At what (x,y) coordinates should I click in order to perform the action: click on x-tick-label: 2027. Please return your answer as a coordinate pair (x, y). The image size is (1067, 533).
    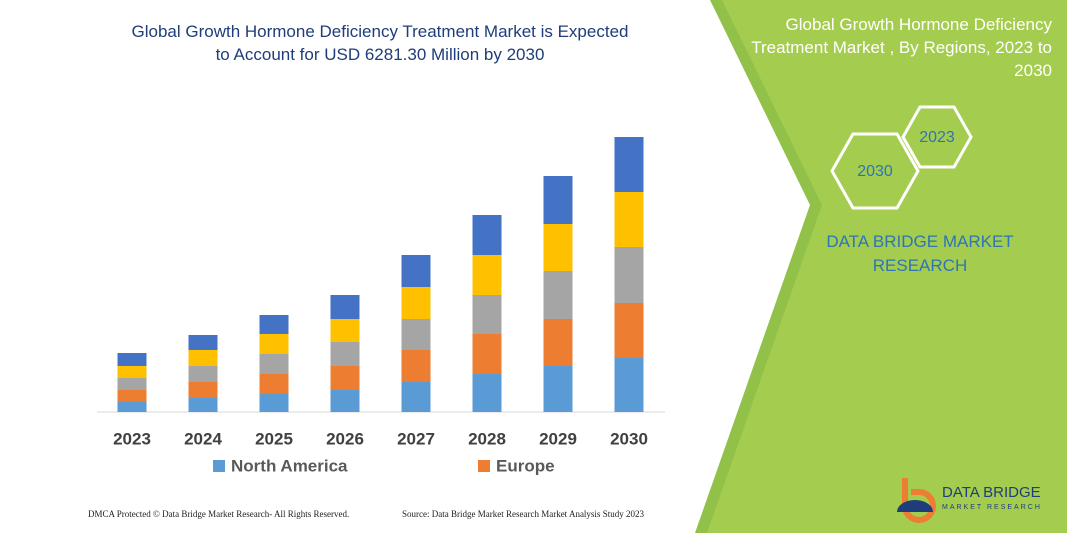
    Looking at the image, I should click on (416, 438).